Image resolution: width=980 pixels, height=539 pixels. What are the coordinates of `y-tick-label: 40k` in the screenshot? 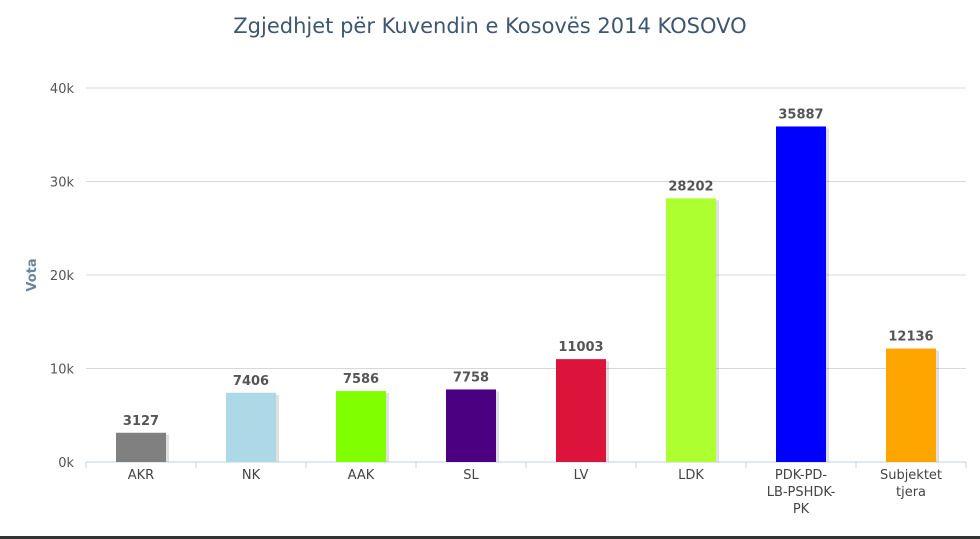 It's located at (62, 89).